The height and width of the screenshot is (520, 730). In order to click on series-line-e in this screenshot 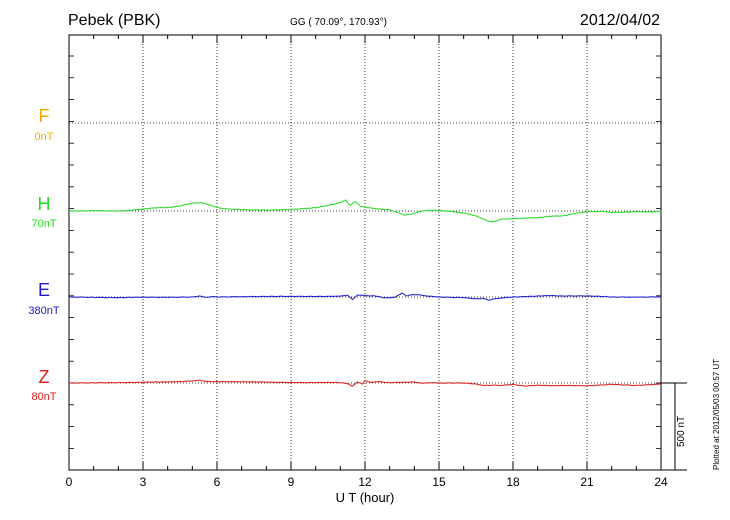, I will do `click(365, 296)`.